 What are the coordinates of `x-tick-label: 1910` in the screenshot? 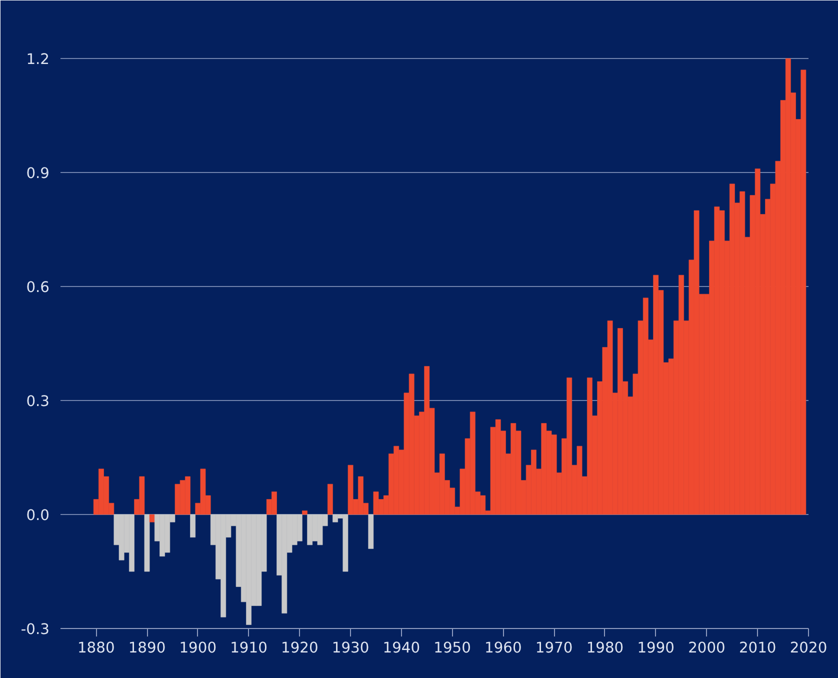 It's located at (249, 648).